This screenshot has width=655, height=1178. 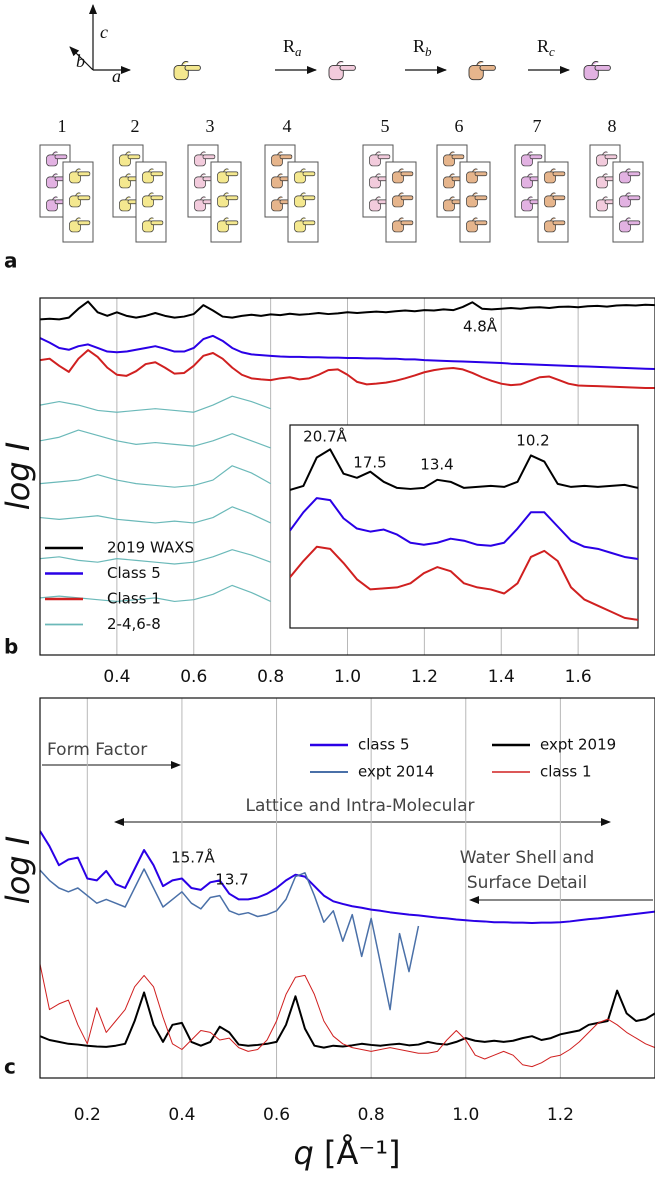 I want to click on inset-frame, so click(x=464, y=526).